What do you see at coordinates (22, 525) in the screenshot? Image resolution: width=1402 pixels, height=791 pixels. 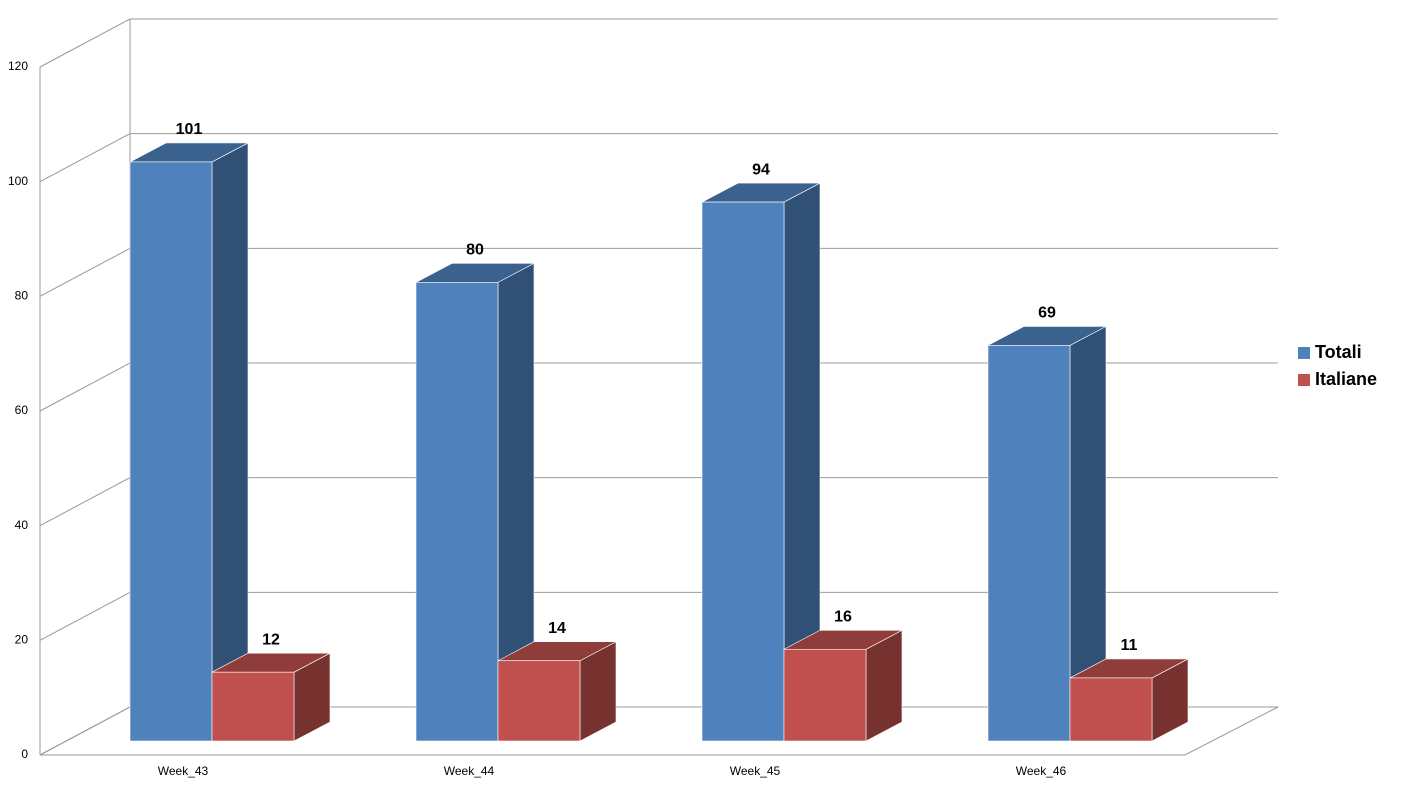 I see `y-tick-label: 40` at bounding box center [22, 525].